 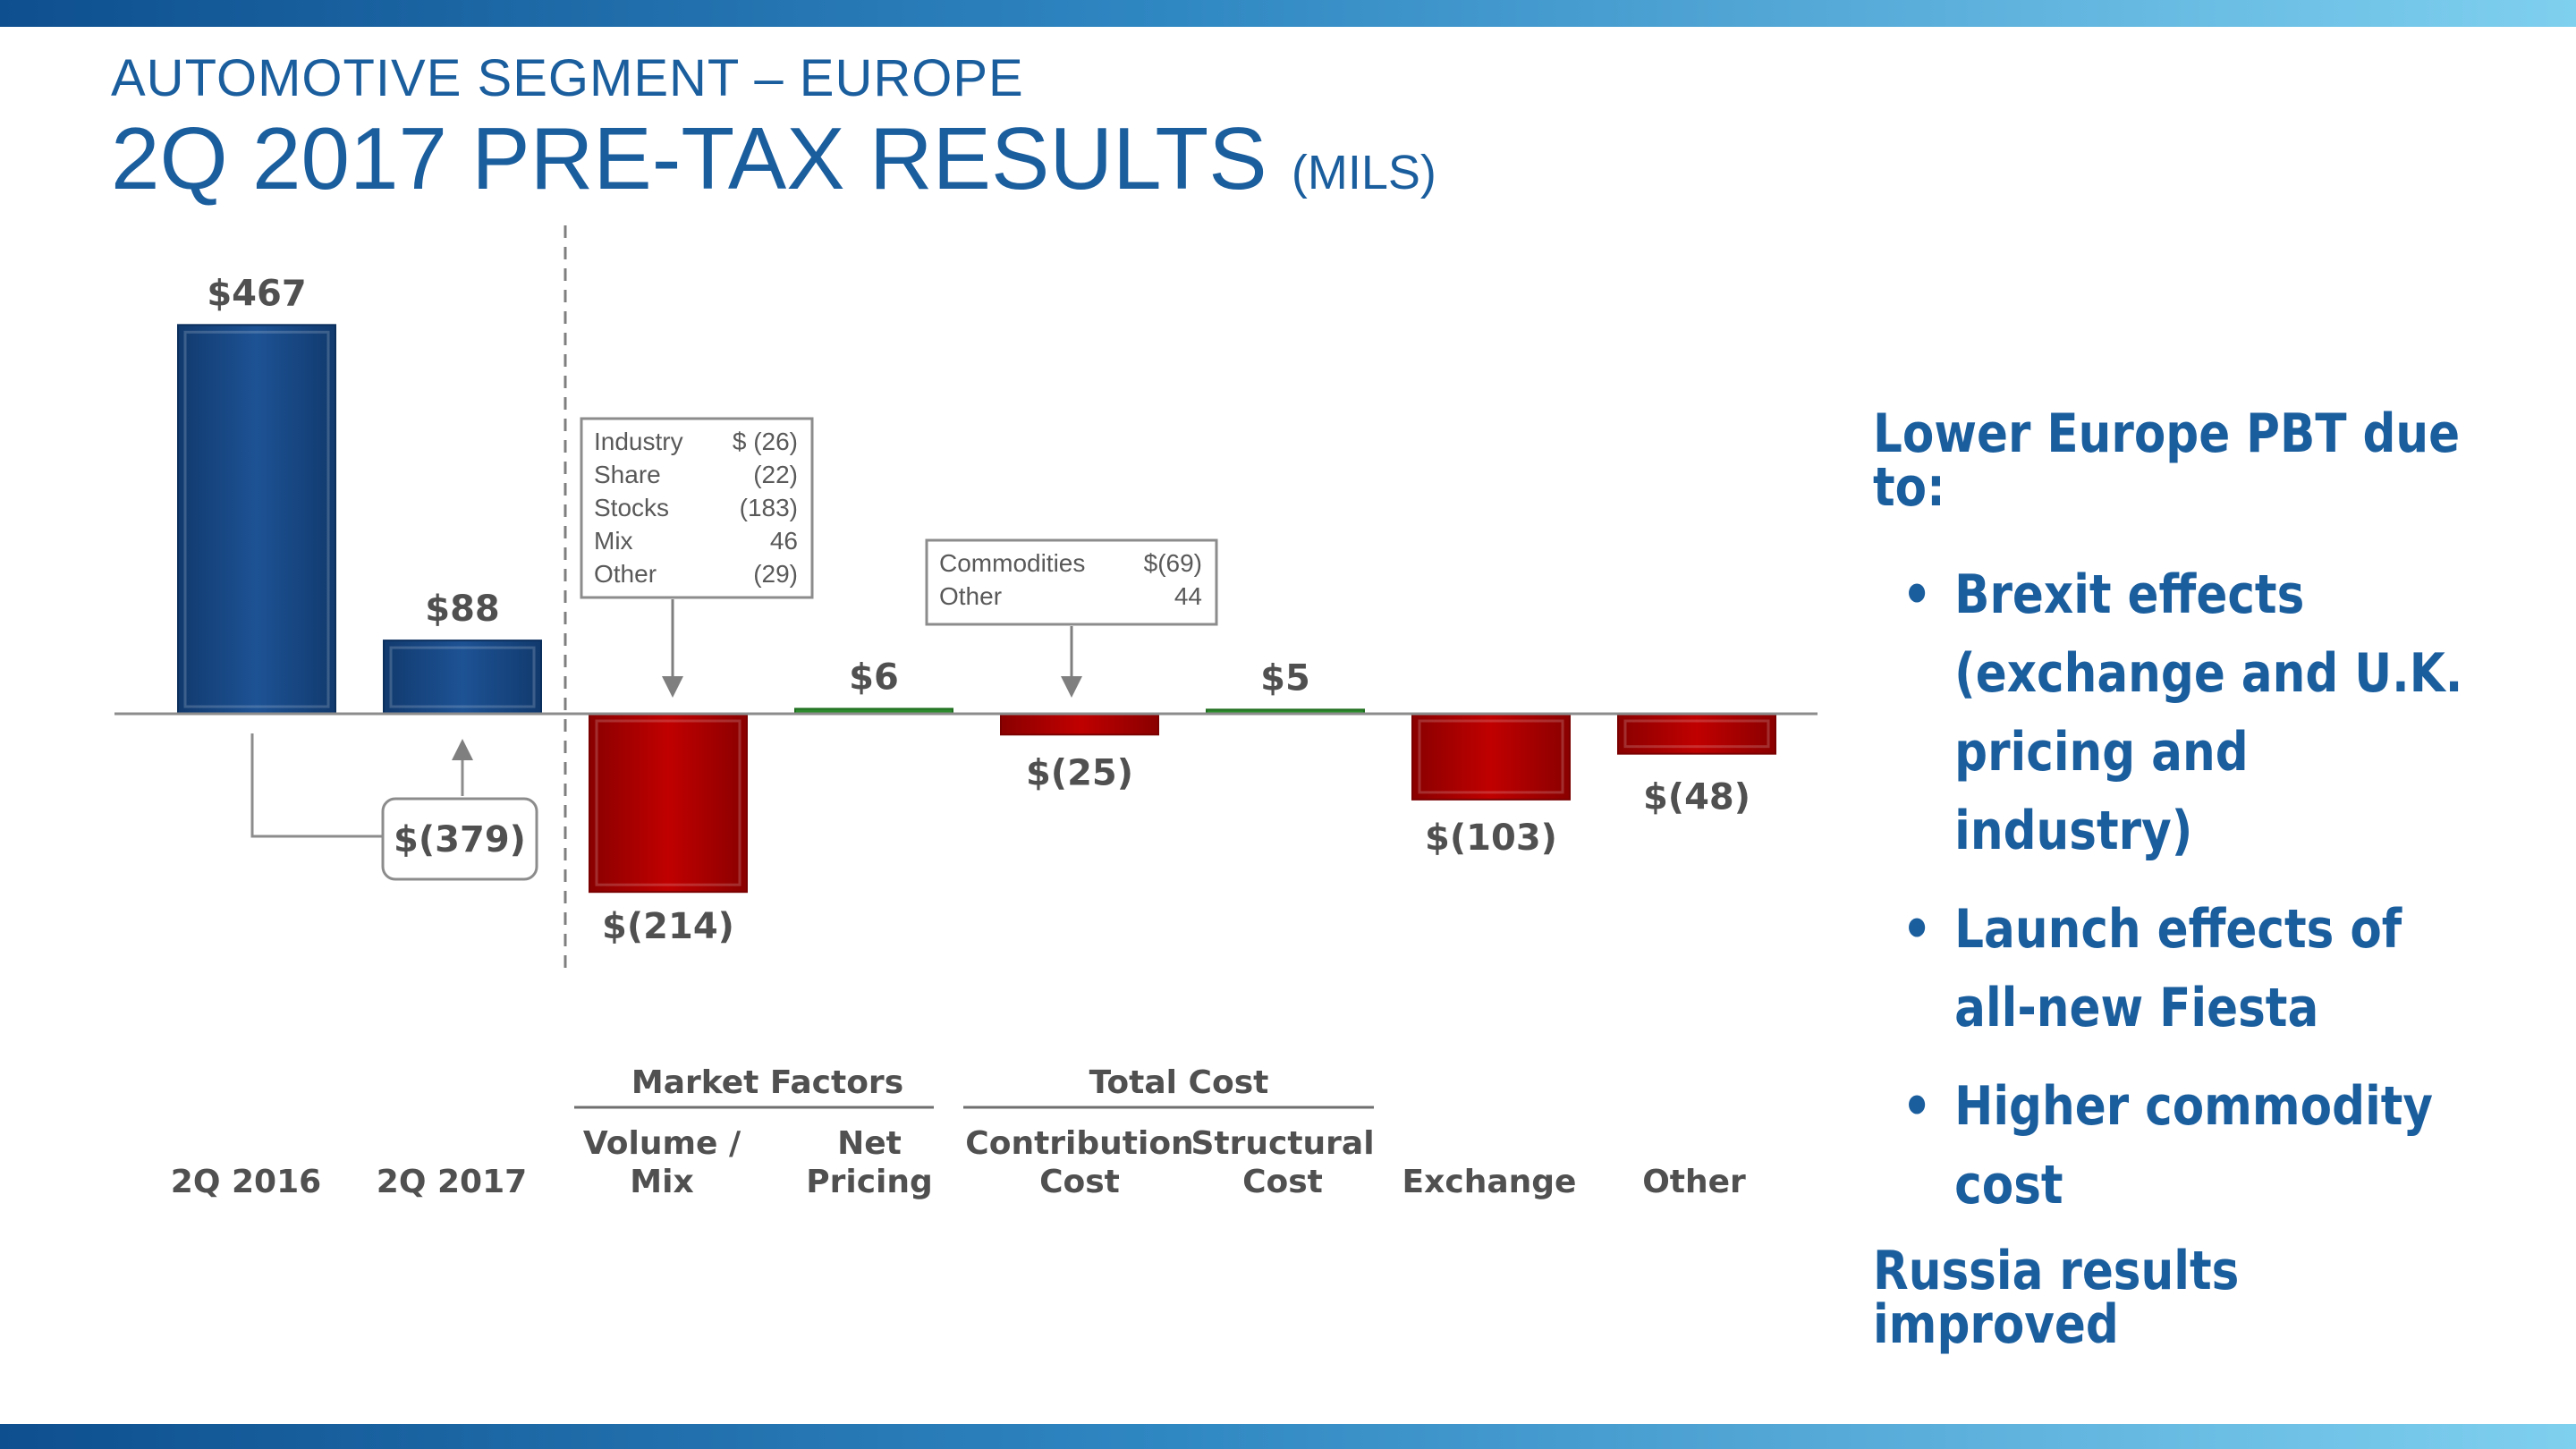 What do you see at coordinates (1288, 13) in the screenshot?
I see `top-gradient-band` at bounding box center [1288, 13].